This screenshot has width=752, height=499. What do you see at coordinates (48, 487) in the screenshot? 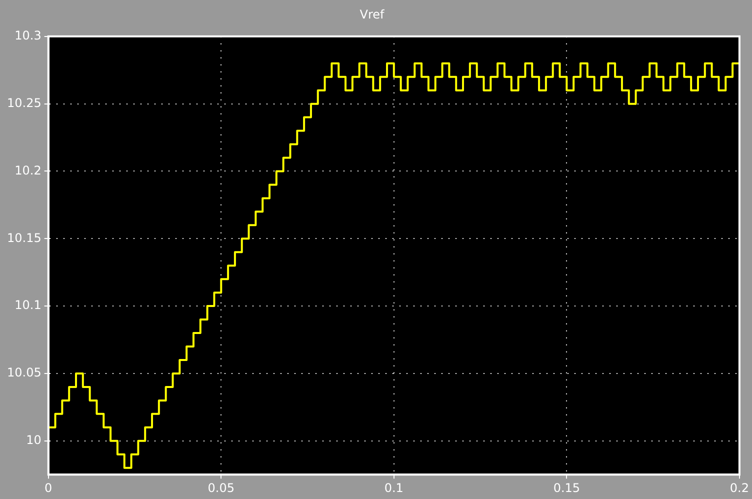
I see `x-tick-label: 0` at bounding box center [48, 487].